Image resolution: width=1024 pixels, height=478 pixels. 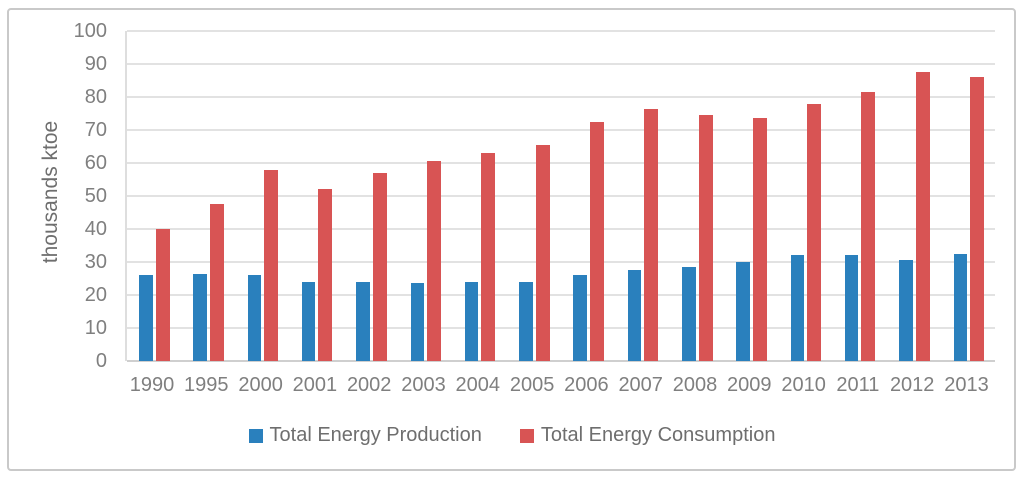 I want to click on y-tick-label: 40, so click(x=95, y=229).